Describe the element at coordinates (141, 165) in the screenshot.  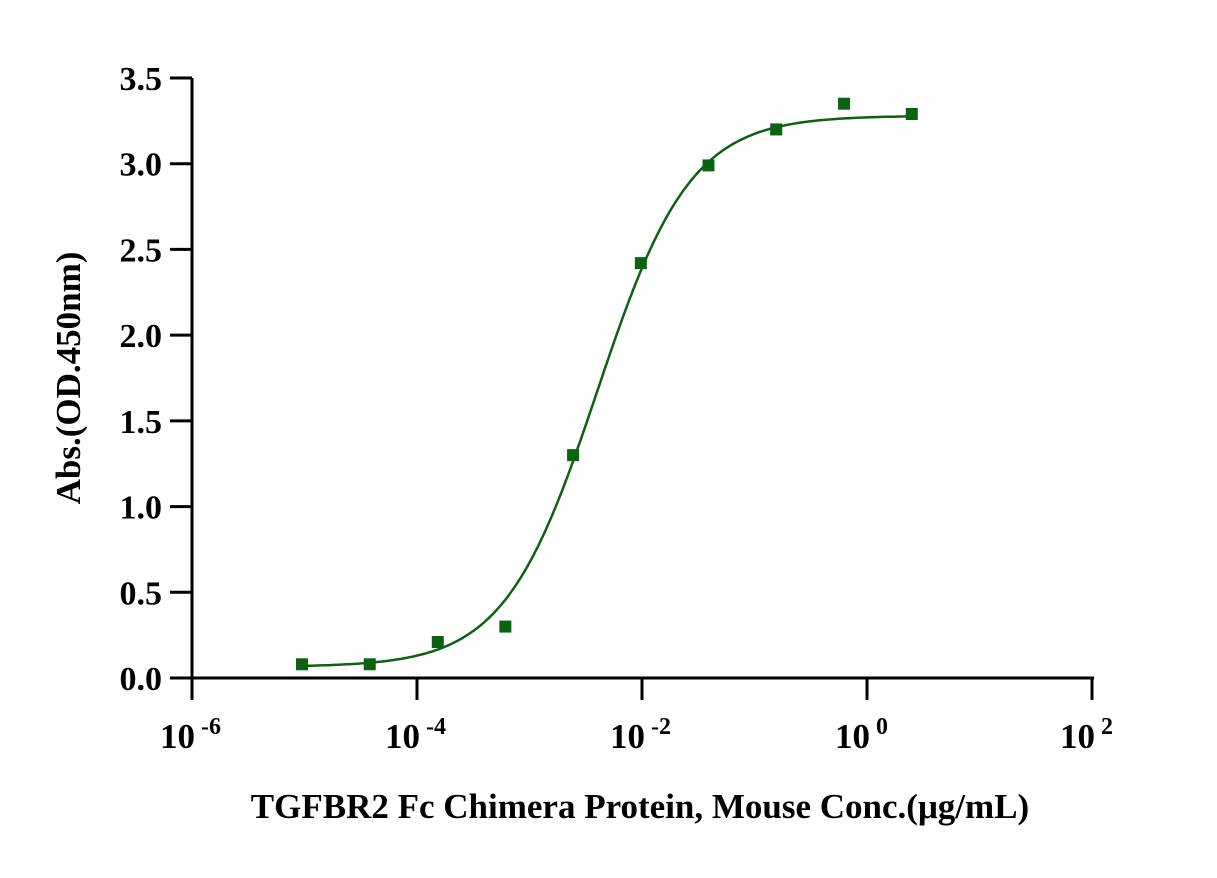
I see `y-tick-label: 3.0` at that location.